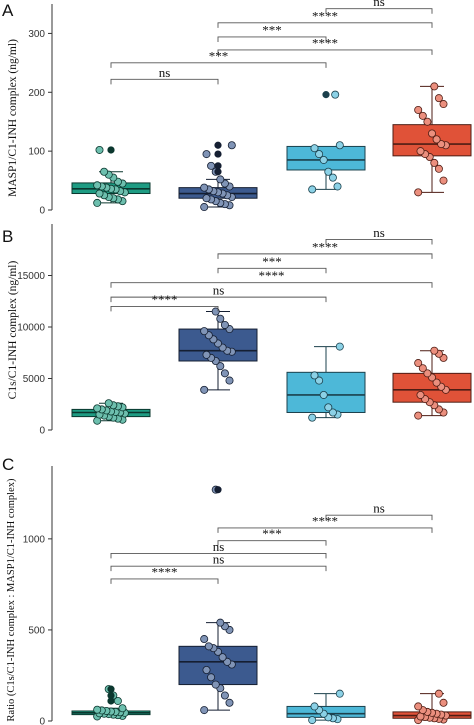 This screenshot has width=474, height=725. What do you see at coordinates (36, 93) in the screenshot?
I see `y-tick-label: 200` at bounding box center [36, 93].